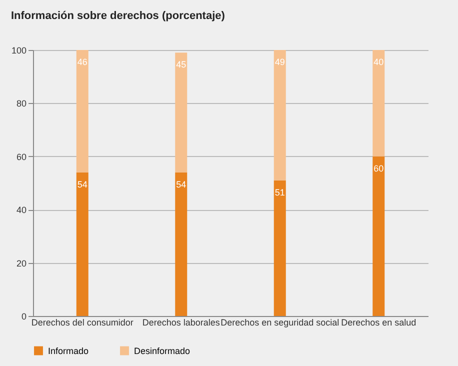 Image resolution: width=458 pixels, height=366 pixels. What do you see at coordinates (280, 323) in the screenshot?
I see `x-tick-label: Derechos en seguridad social` at bounding box center [280, 323].